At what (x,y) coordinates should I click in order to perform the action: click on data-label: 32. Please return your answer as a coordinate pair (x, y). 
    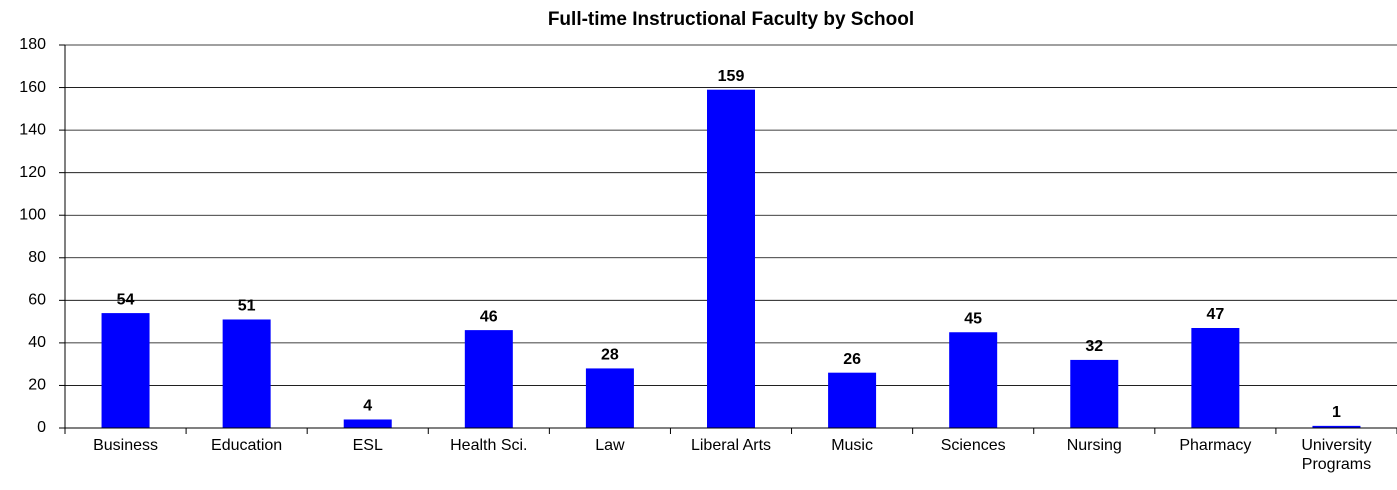
    Looking at the image, I should click on (1094, 346).